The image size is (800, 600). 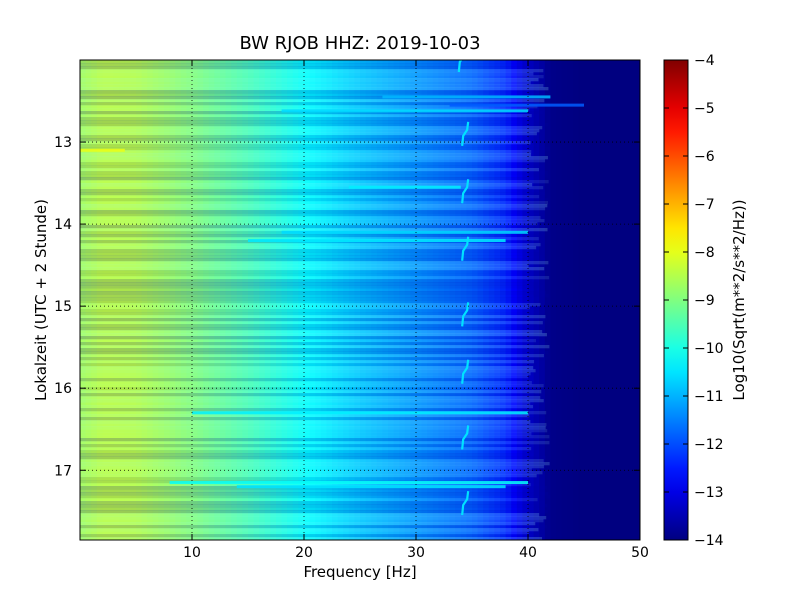 What do you see at coordinates (640, 553) in the screenshot?
I see `x-tick-label: 50` at bounding box center [640, 553].